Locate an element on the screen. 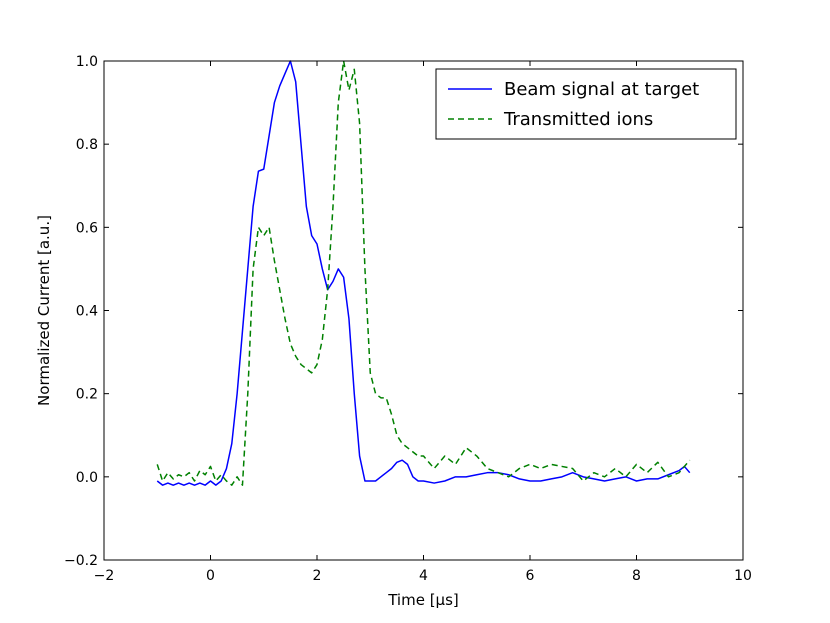 The height and width of the screenshot is (623, 830). legend: Beam signal at target Transmitted ions is located at coordinates (586, 104).